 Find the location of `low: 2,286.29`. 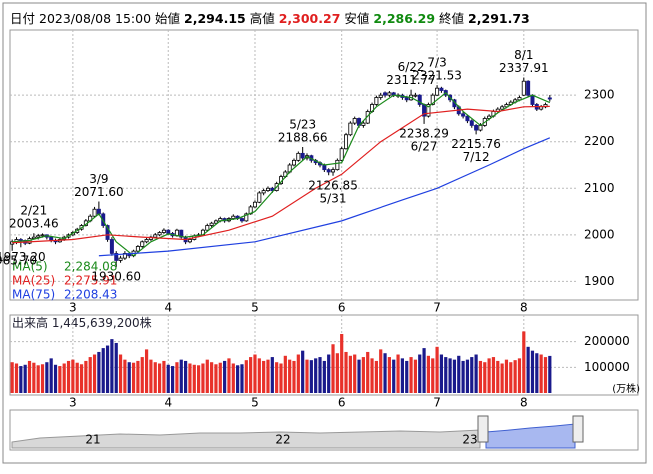

low: 2,286.29 is located at coordinates (404, 18).